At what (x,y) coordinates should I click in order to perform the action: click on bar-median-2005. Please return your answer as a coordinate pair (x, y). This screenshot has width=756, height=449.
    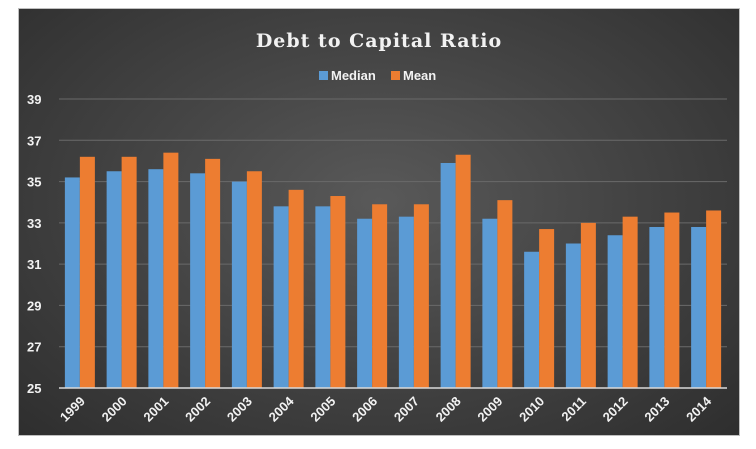
    Looking at the image, I should click on (323, 297).